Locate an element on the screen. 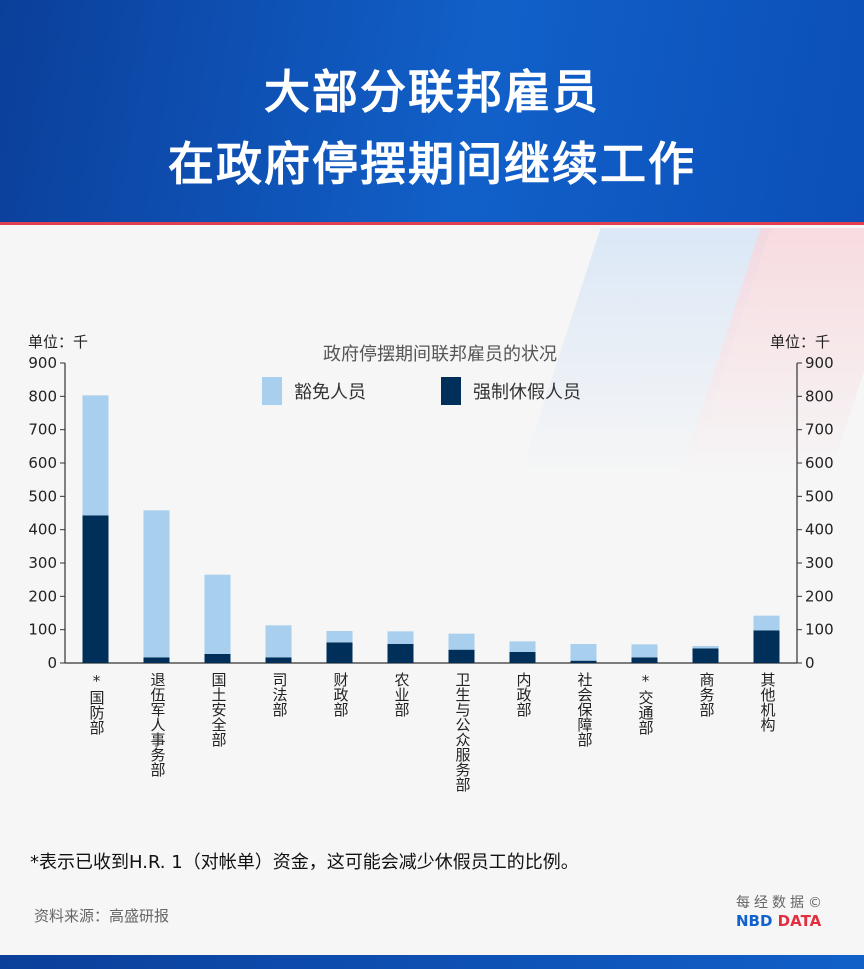 This screenshot has height=969, width=864. logo-en: NBD DATA is located at coordinates (781, 921).